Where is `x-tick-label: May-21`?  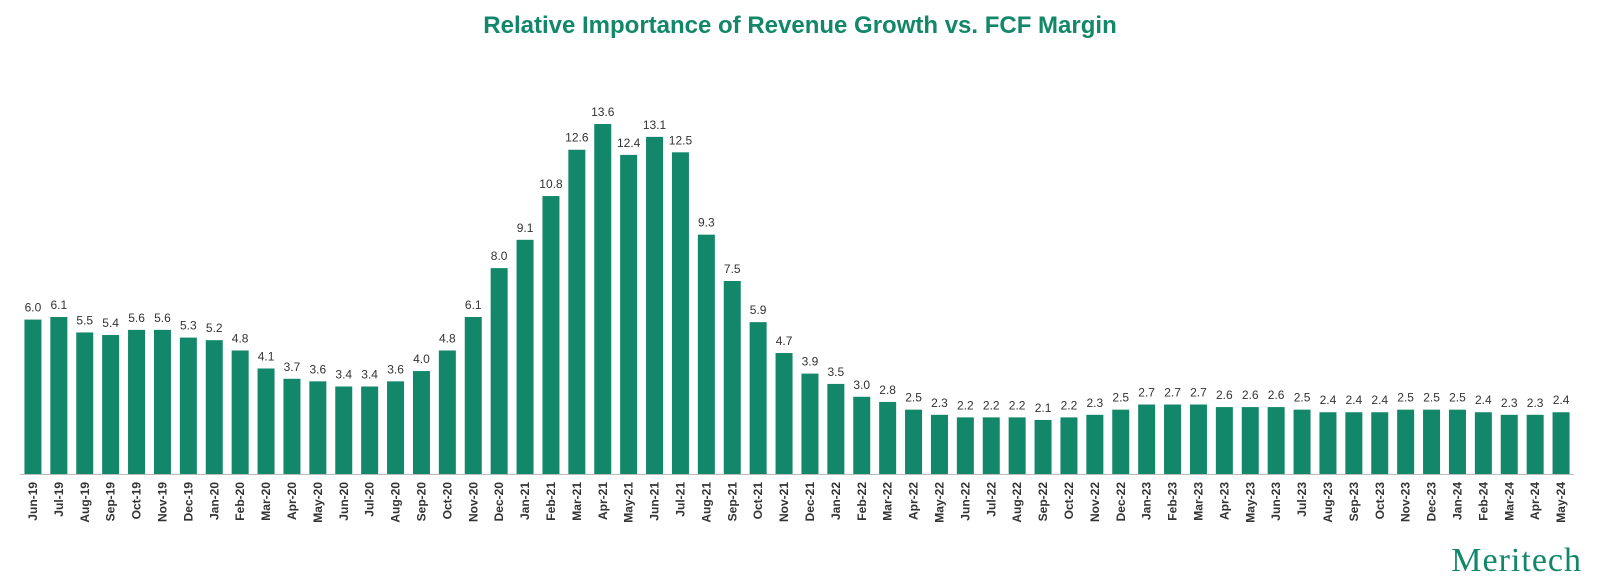
x-tick-label: May-21 is located at coordinates (629, 502).